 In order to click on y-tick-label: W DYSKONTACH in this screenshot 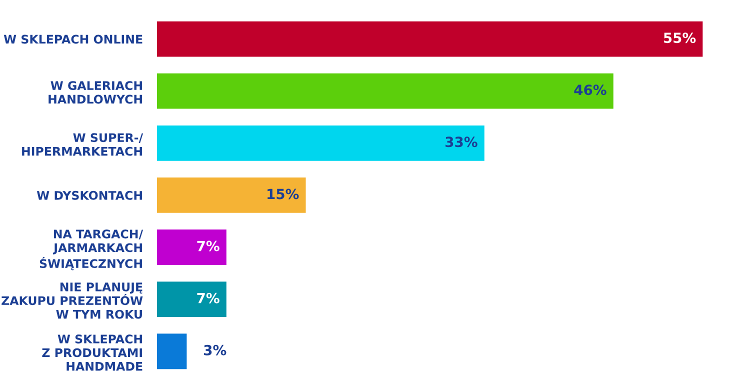, I will do `click(89, 195)`.